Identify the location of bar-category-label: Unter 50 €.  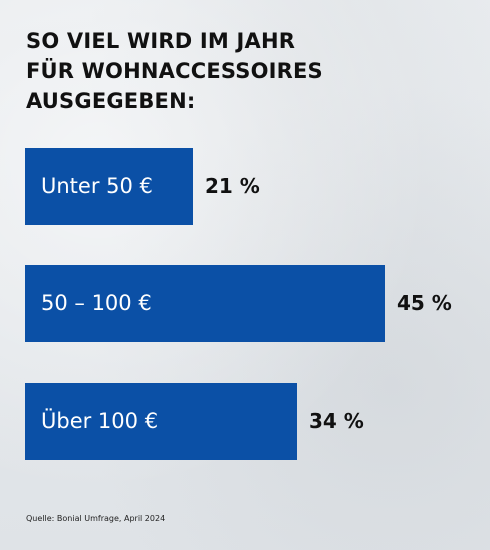
(97, 186).